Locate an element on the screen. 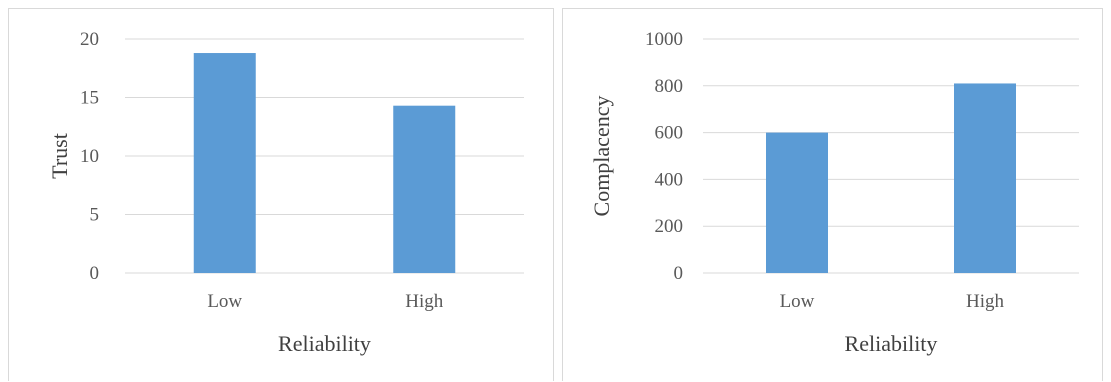  y-axis-title: Complacency is located at coordinates (601, 156).